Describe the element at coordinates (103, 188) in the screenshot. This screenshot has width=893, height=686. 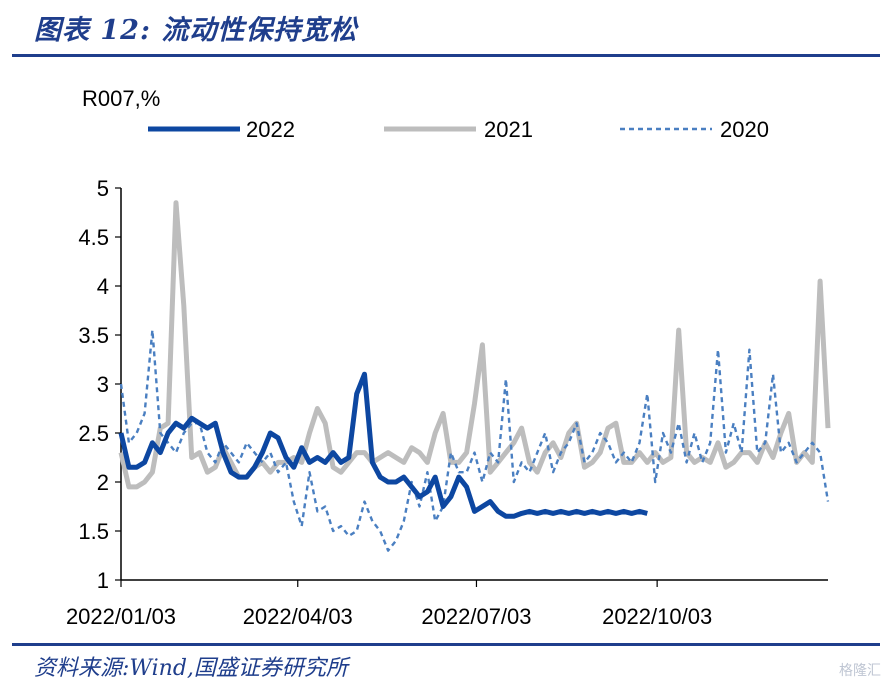
I see `y-tick-label: 5` at that location.